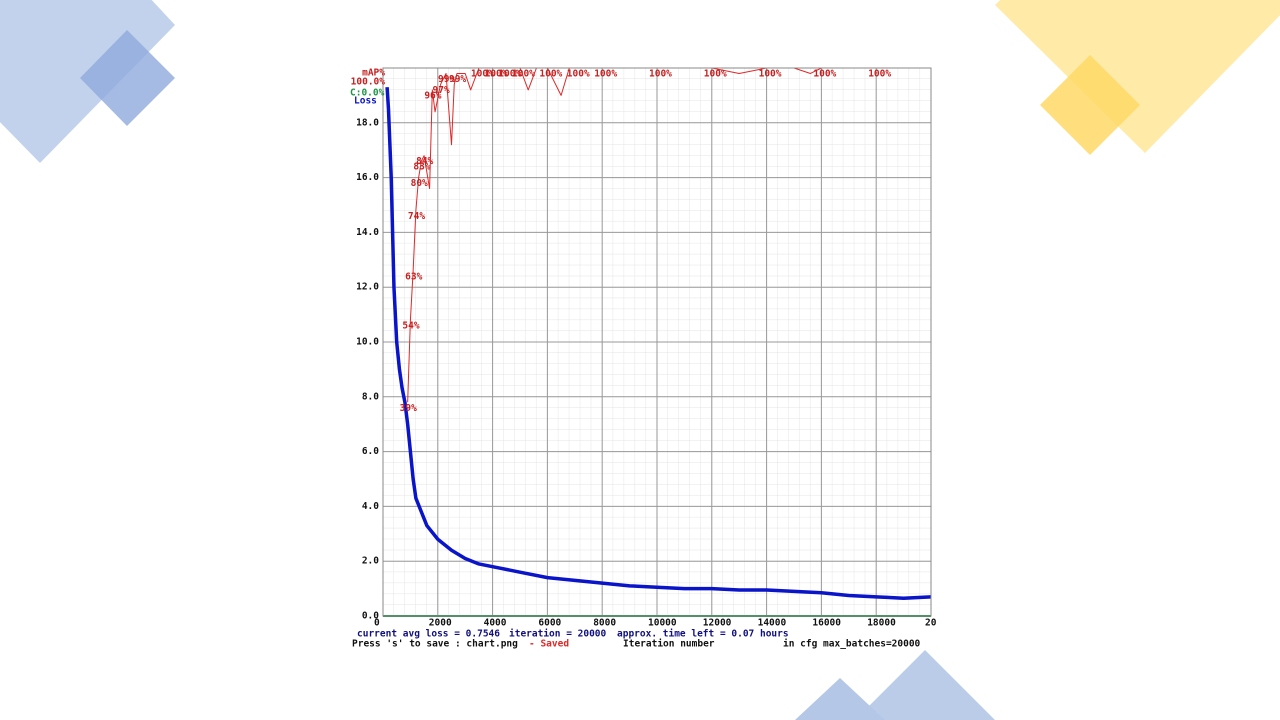 The width and height of the screenshot is (1280, 720). What do you see at coordinates (549, 644) in the screenshot?
I see `status: - Saved` at bounding box center [549, 644].